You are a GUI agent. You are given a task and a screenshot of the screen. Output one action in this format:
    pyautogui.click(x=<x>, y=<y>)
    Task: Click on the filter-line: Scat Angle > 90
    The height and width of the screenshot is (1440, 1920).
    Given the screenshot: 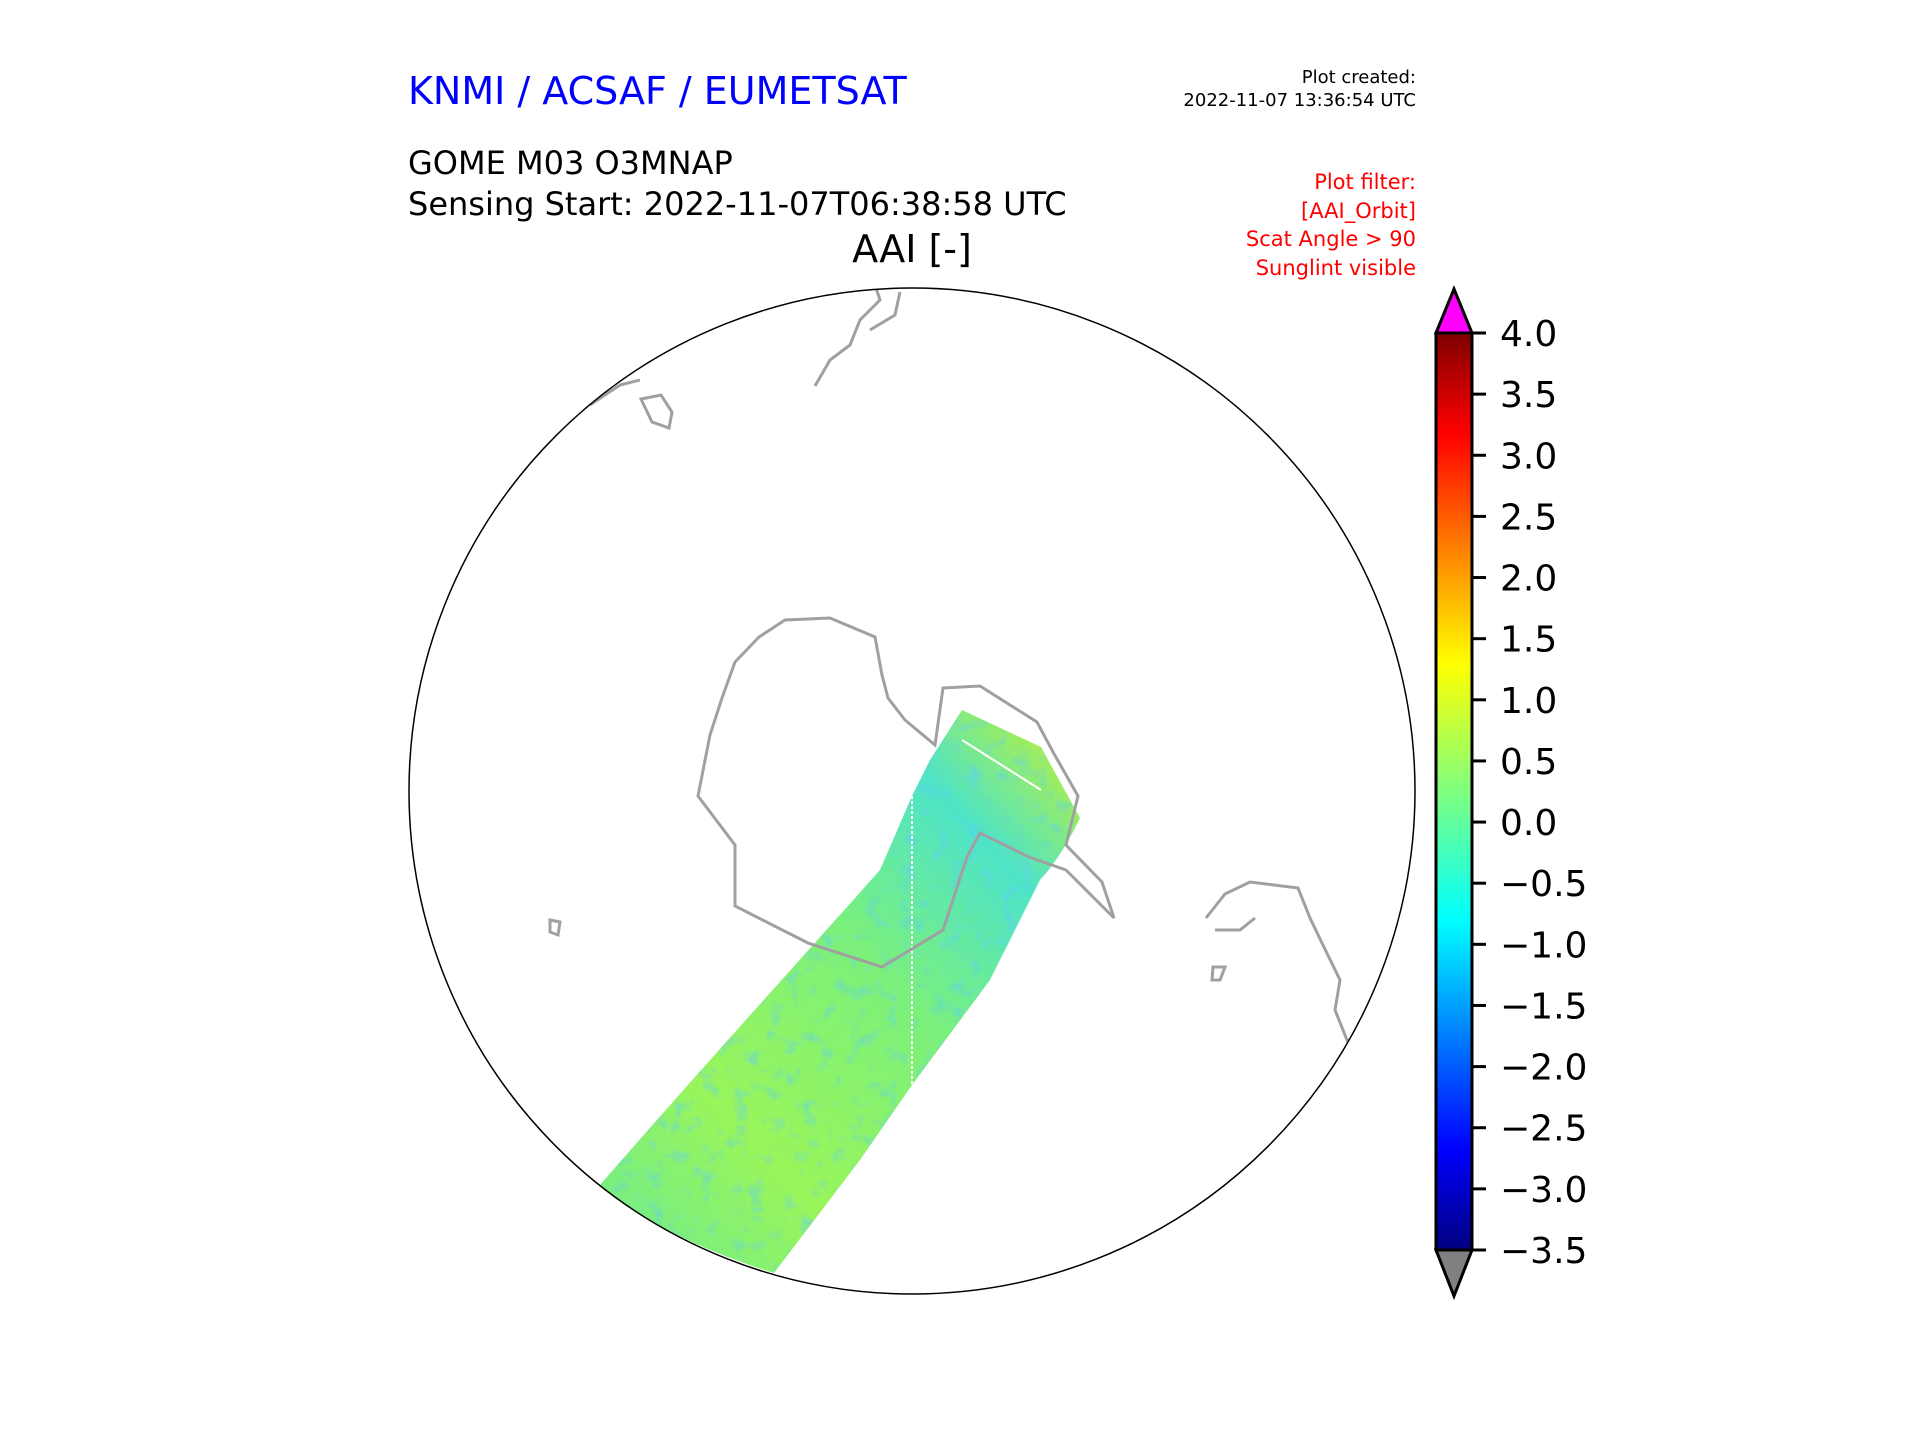 What is the action you would take?
    pyautogui.click(x=1330, y=239)
    